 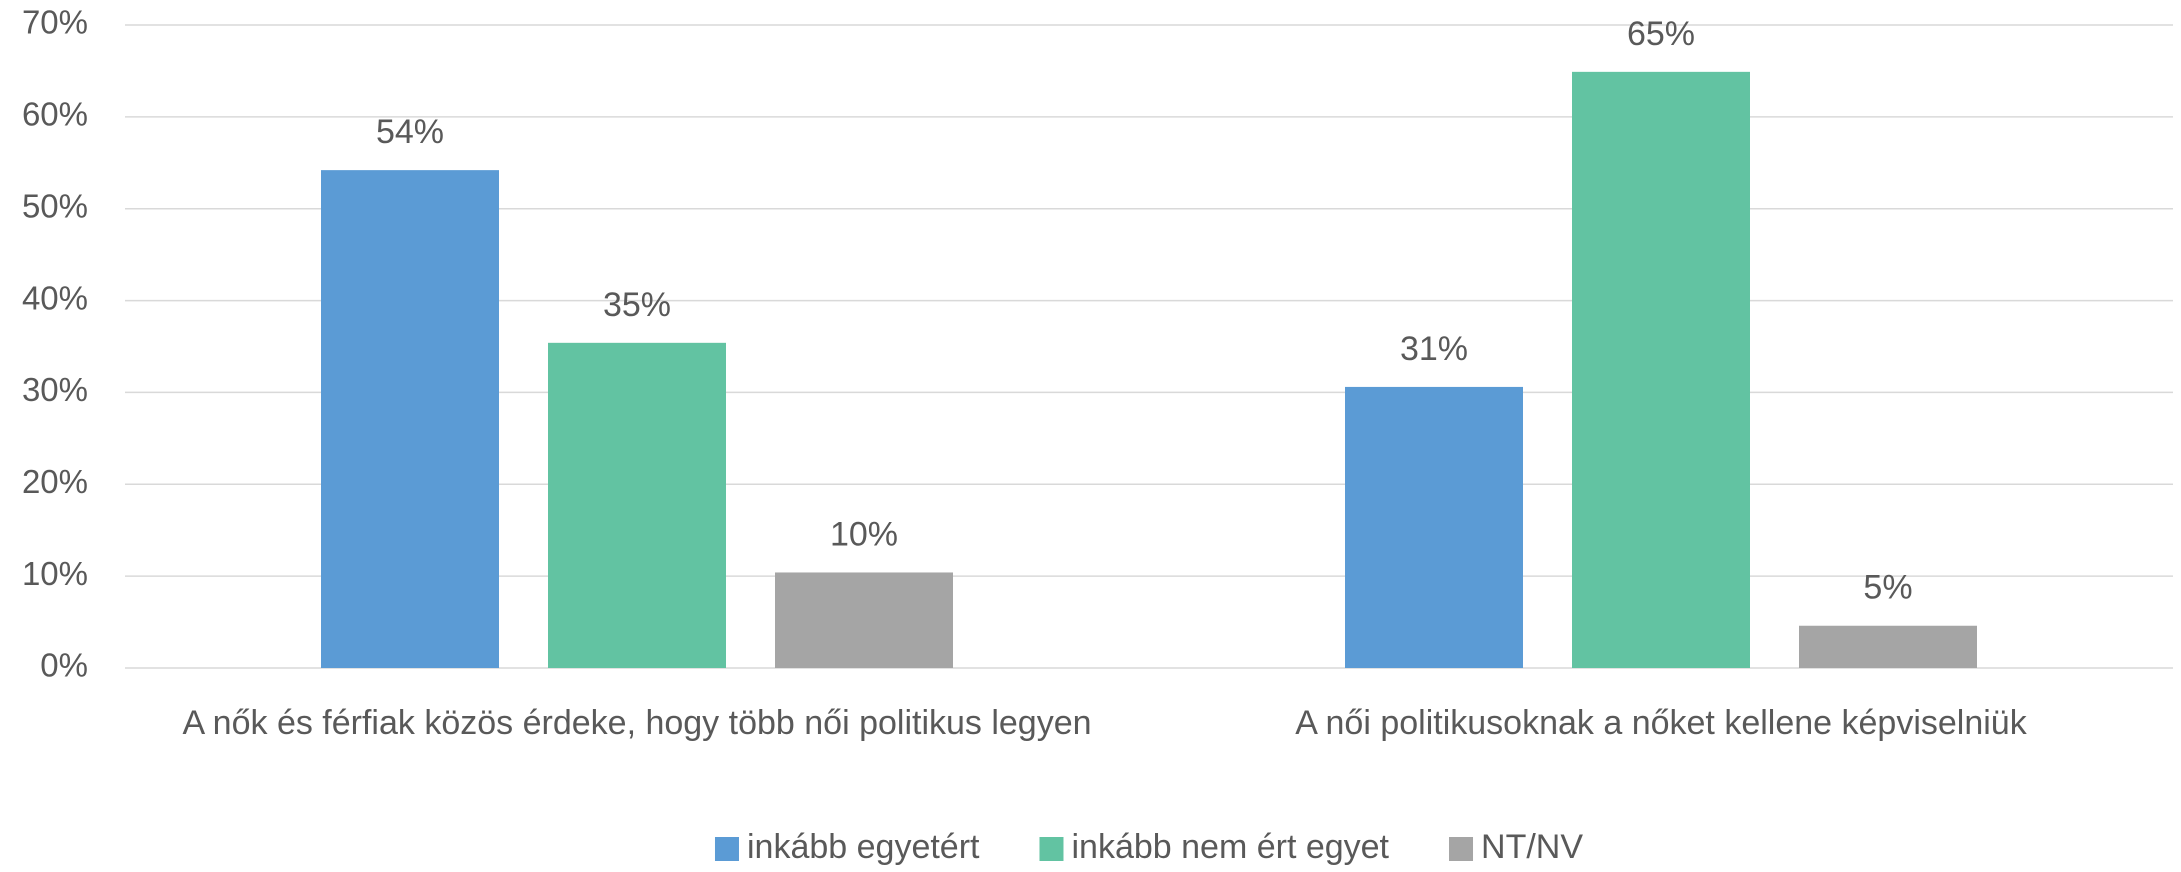 I want to click on data-label: 31%, so click(x=1434, y=349).